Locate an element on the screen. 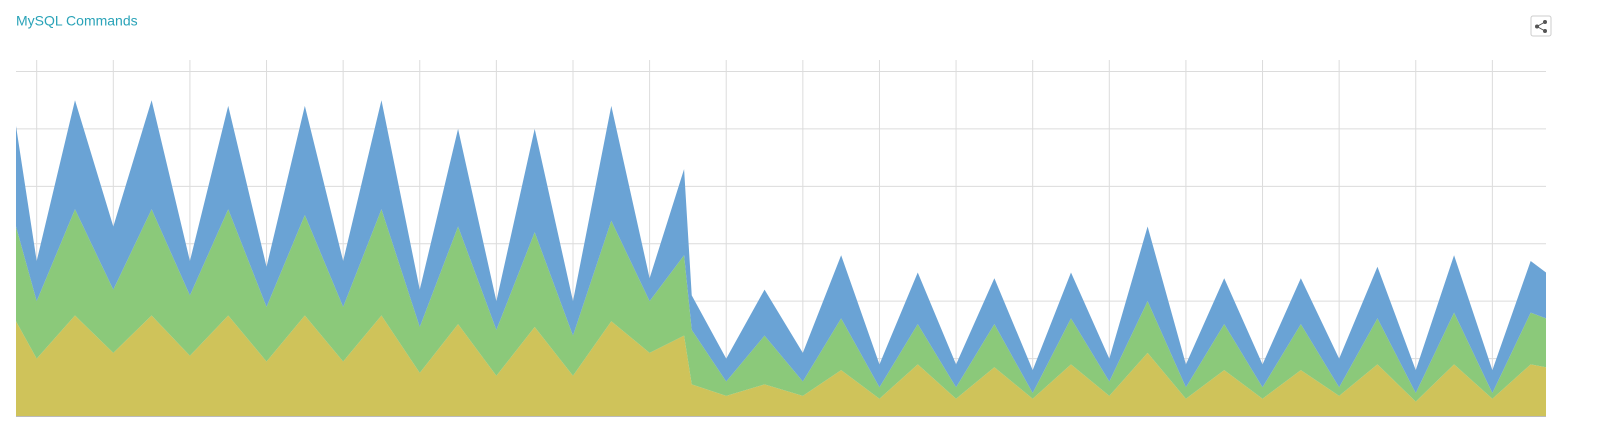  share-button is located at coordinates (1541, 26).